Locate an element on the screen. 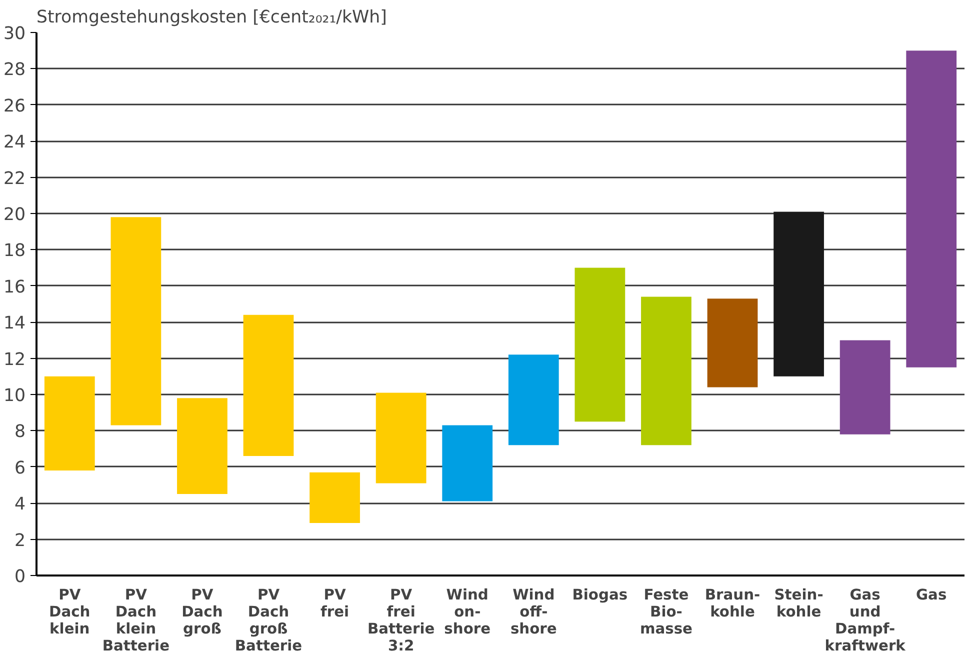  y-tick-label: 30 is located at coordinates (14, 34).